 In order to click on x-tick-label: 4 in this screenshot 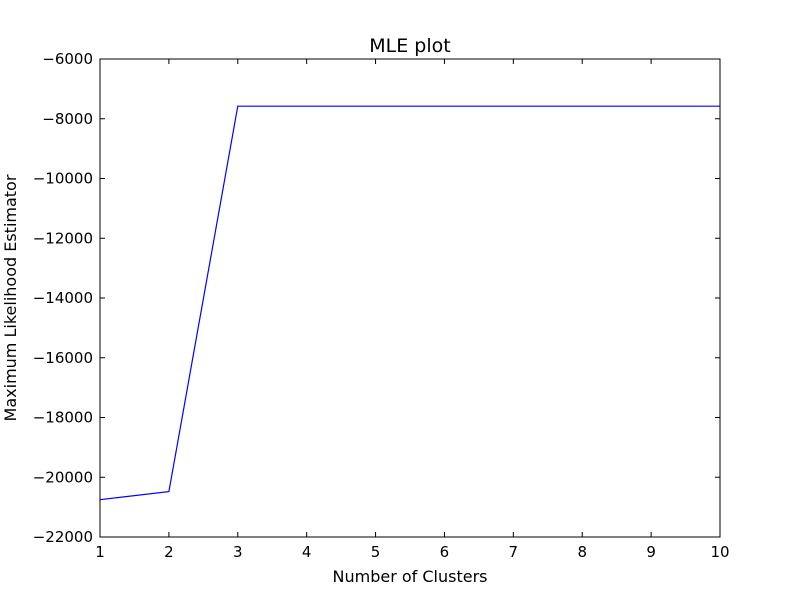, I will do `click(307, 552)`.